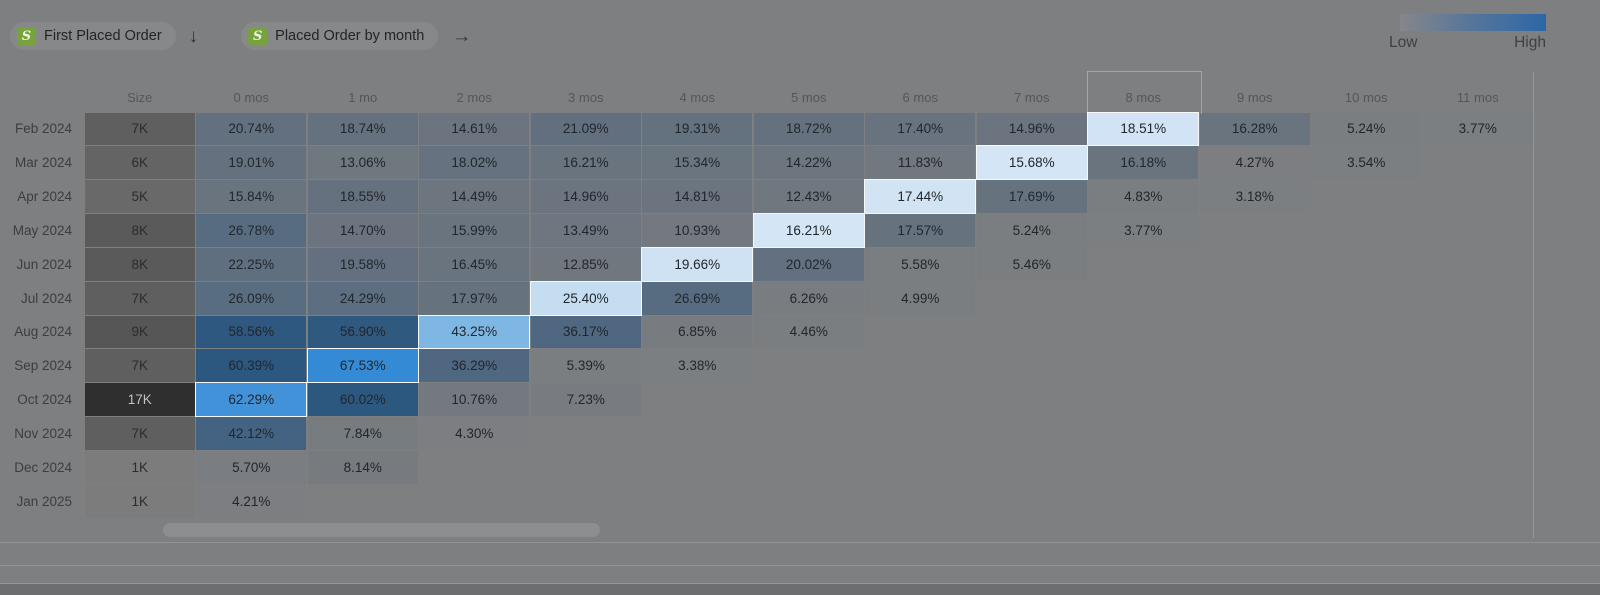 Image resolution: width=1600 pixels, height=595 pixels. I want to click on heatmap-cell: 62.29%, so click(251, 400).